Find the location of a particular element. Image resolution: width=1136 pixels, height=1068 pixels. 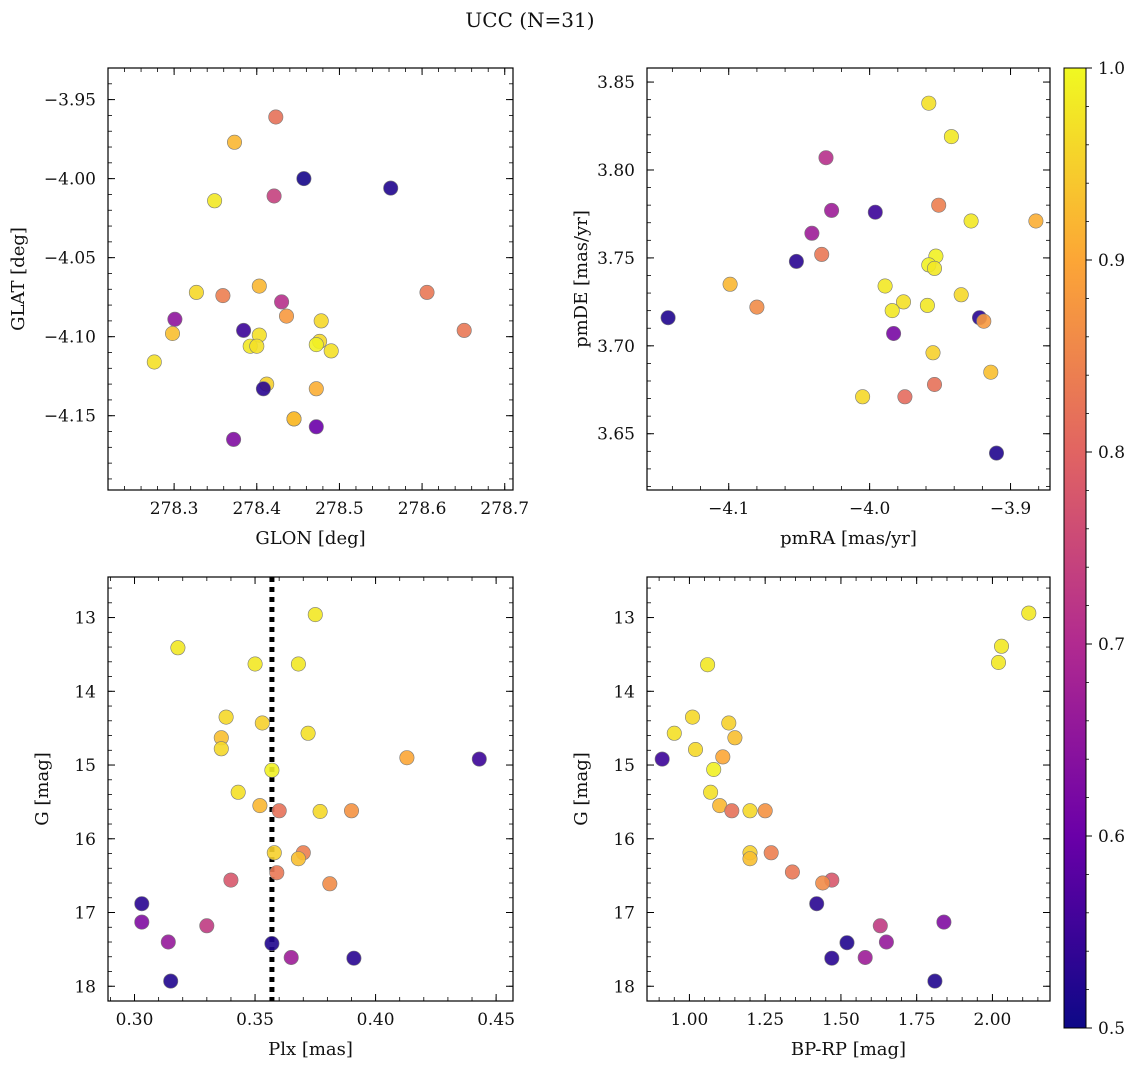

colorbar-tick-label: 1.0 is located at coordinates (1111, 69).